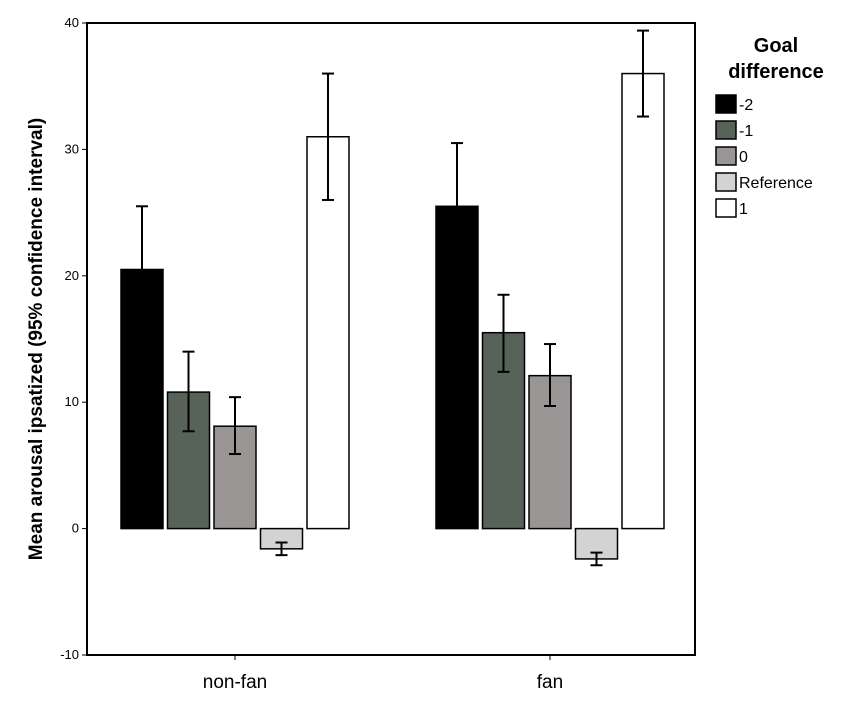 This screenshot has width=850, height=715. What do you see at coordinates (72, 148) in the screenshot?
I see `y-tick-label: 30` at bounding box center [72, 148].